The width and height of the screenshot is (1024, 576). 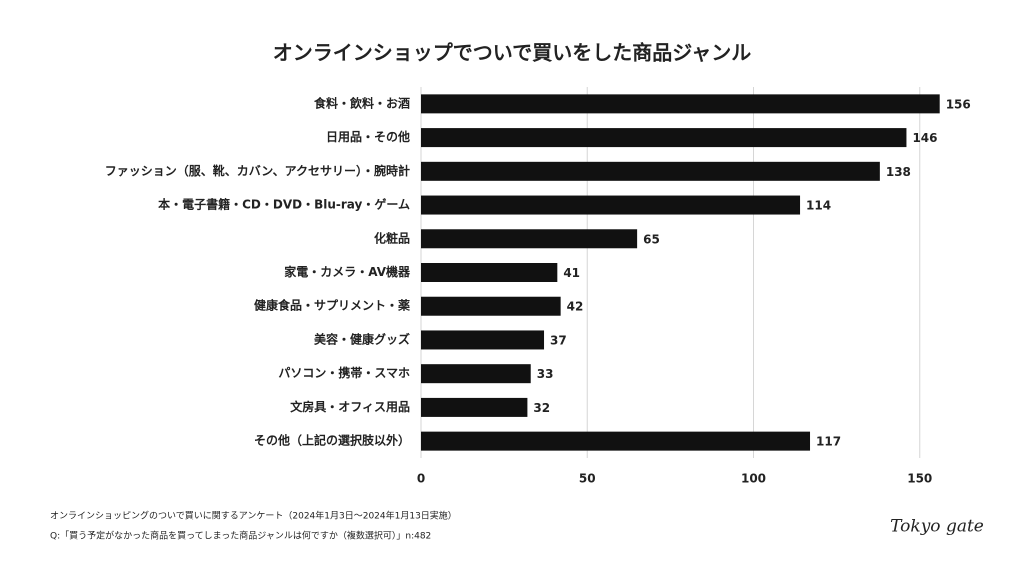 What do you see at coordinates (332, 440) in the screenshot?
I see `y-tick-label: その他（上記の選択肢以外）` at bounding box center [332, 440].